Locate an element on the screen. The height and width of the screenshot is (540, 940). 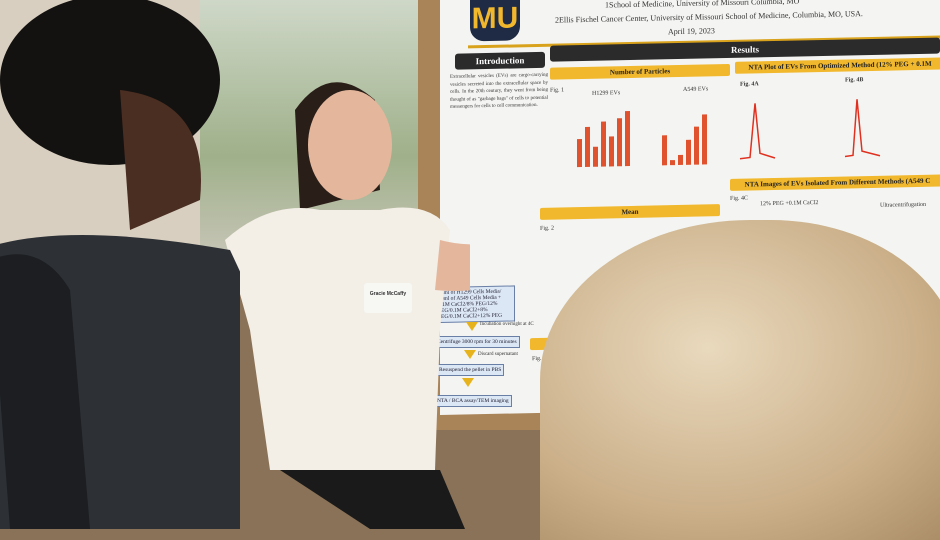
backpack-strap is located at coordinates (45, 391).